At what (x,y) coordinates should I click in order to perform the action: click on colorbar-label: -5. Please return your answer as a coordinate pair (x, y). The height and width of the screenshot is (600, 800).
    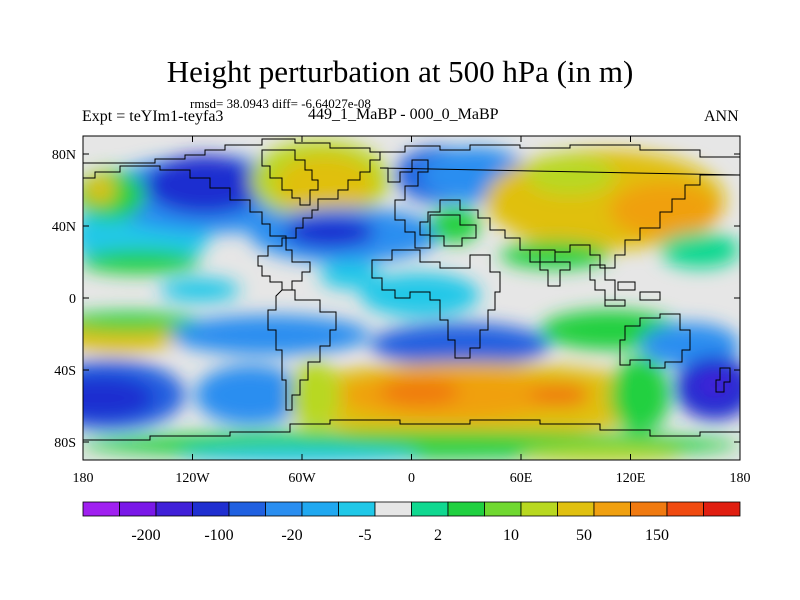
    Looking at the image, I should click on (364, 535).